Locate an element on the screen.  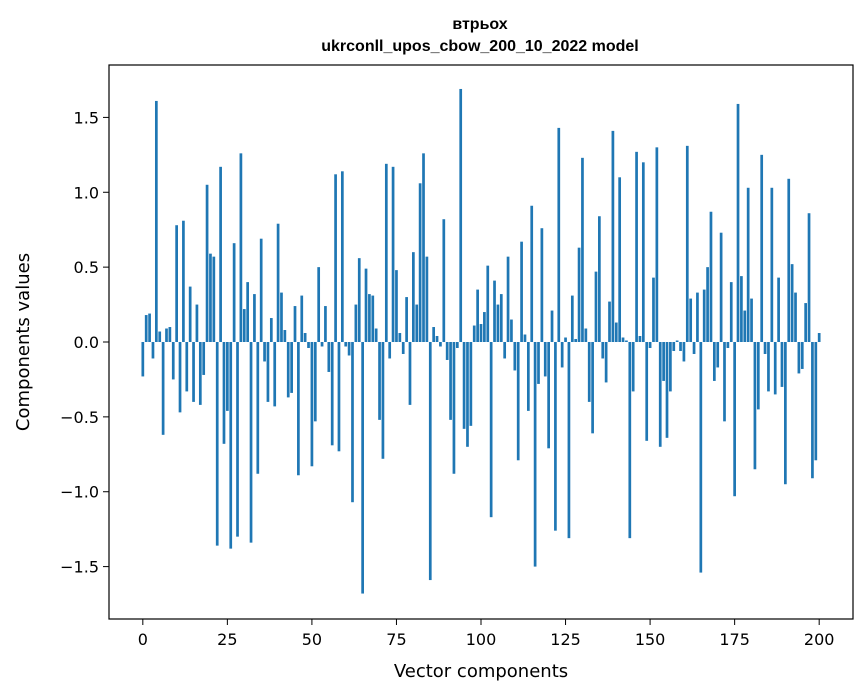
x-tick-label-200: 200 is located at coordinates (819, 639).